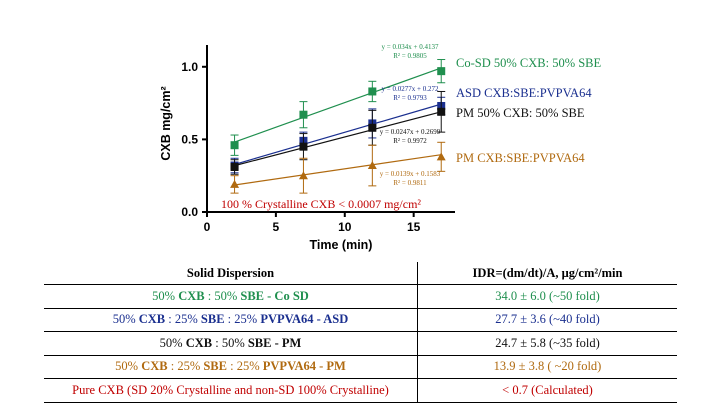  Describe the element at coordinates (410, 98) in the screenshot. I see `trendline-r2: R² = 0.9793` at that location.